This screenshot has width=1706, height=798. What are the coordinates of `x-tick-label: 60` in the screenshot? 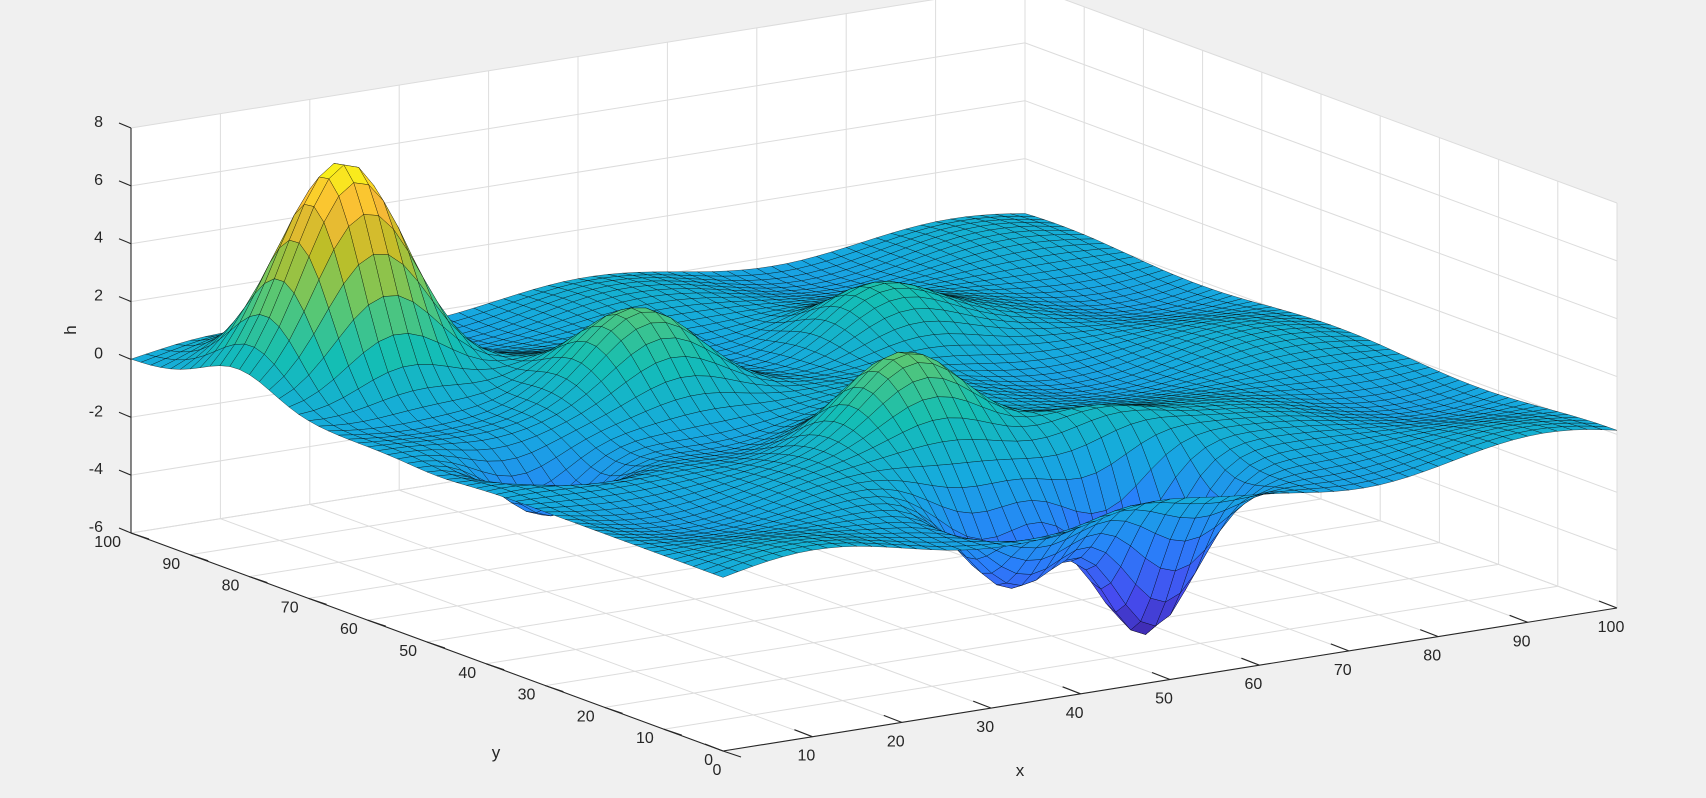 It's located at (1254, 684).